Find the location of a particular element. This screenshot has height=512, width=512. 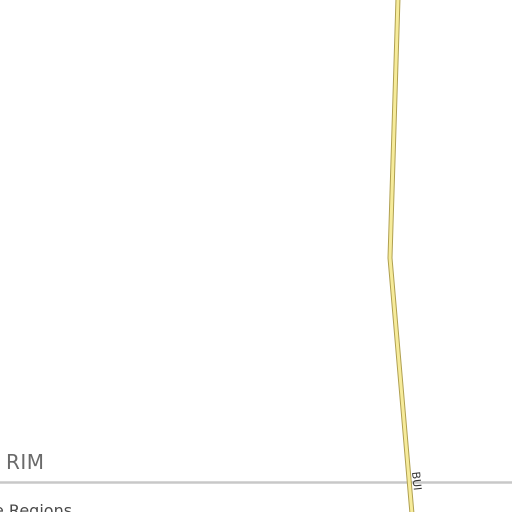

region-label: RIM is located at coordinates (25, 462).